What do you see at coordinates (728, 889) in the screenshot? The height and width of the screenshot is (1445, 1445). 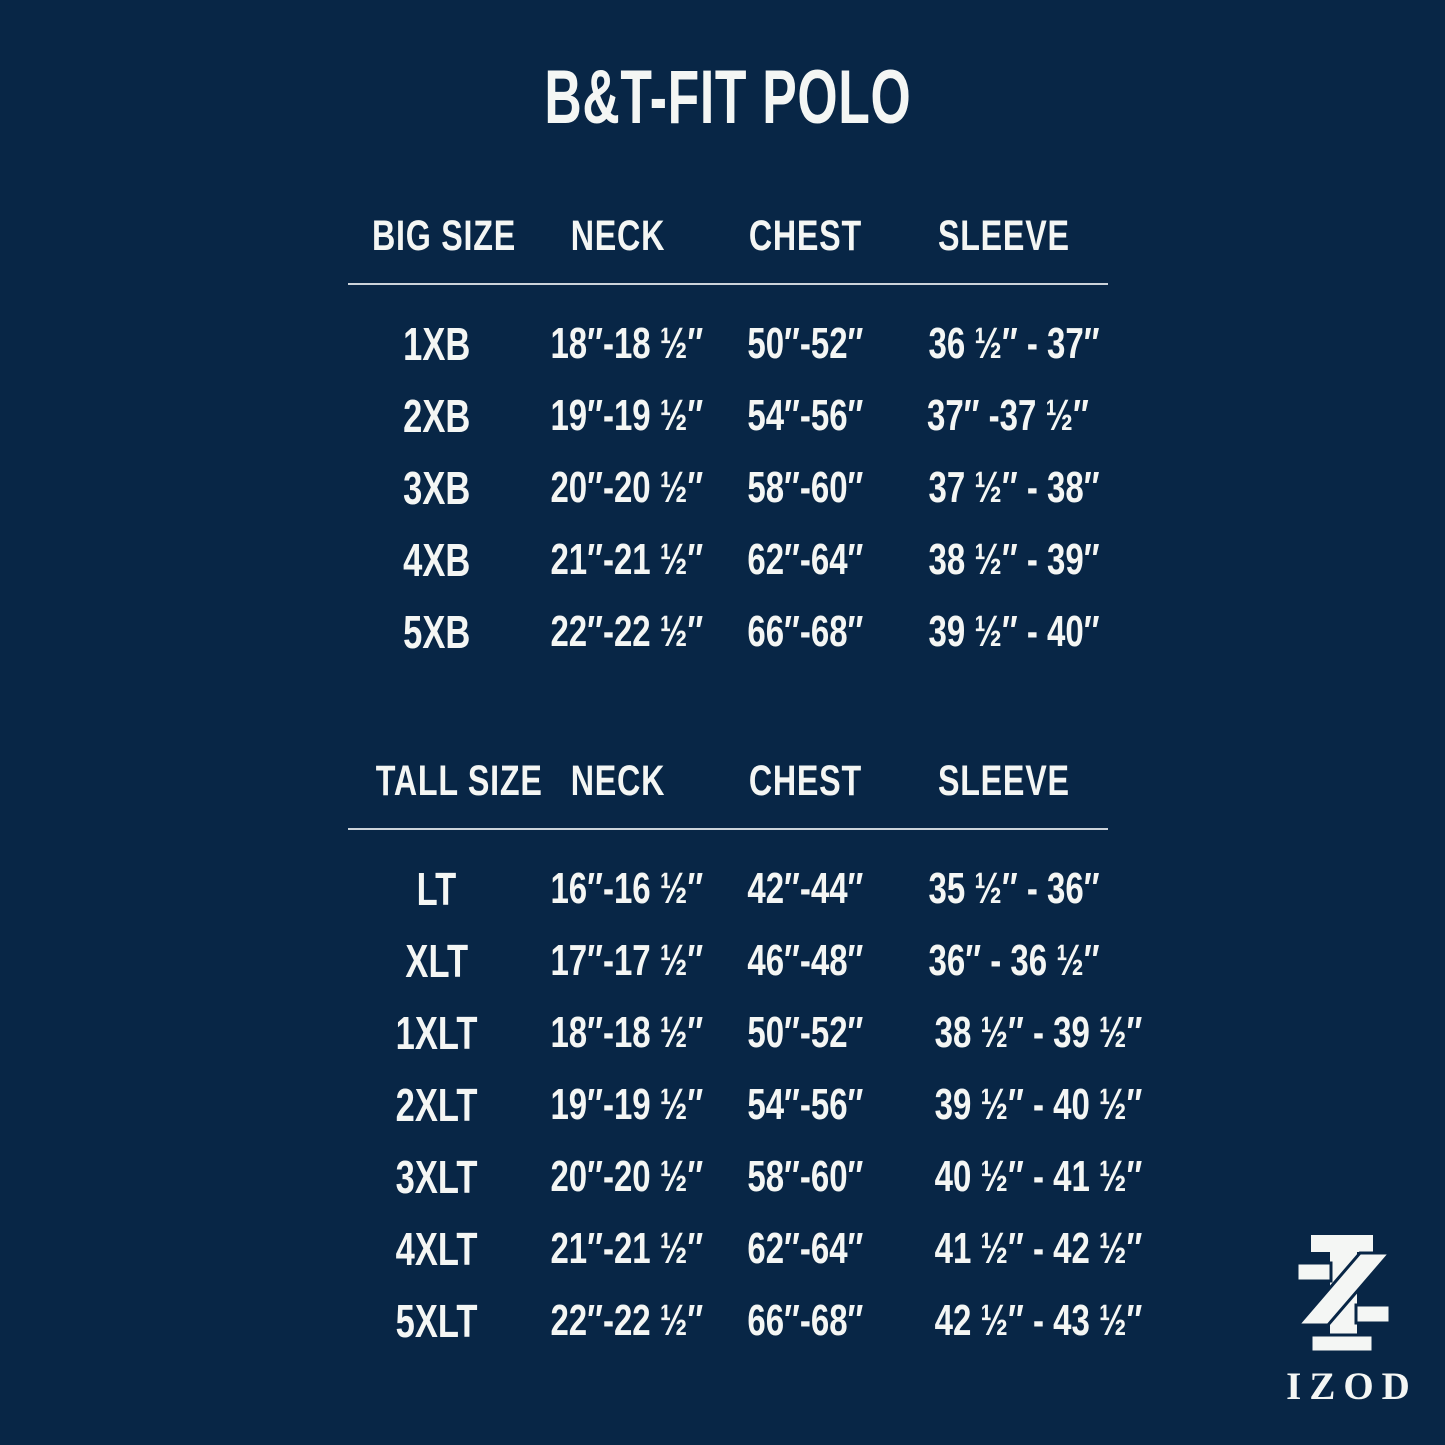 I see `table-row: LT 16″-16 ½″ 42″-44″ 35 ½″ - 36″` at bounding box center [728, 889].